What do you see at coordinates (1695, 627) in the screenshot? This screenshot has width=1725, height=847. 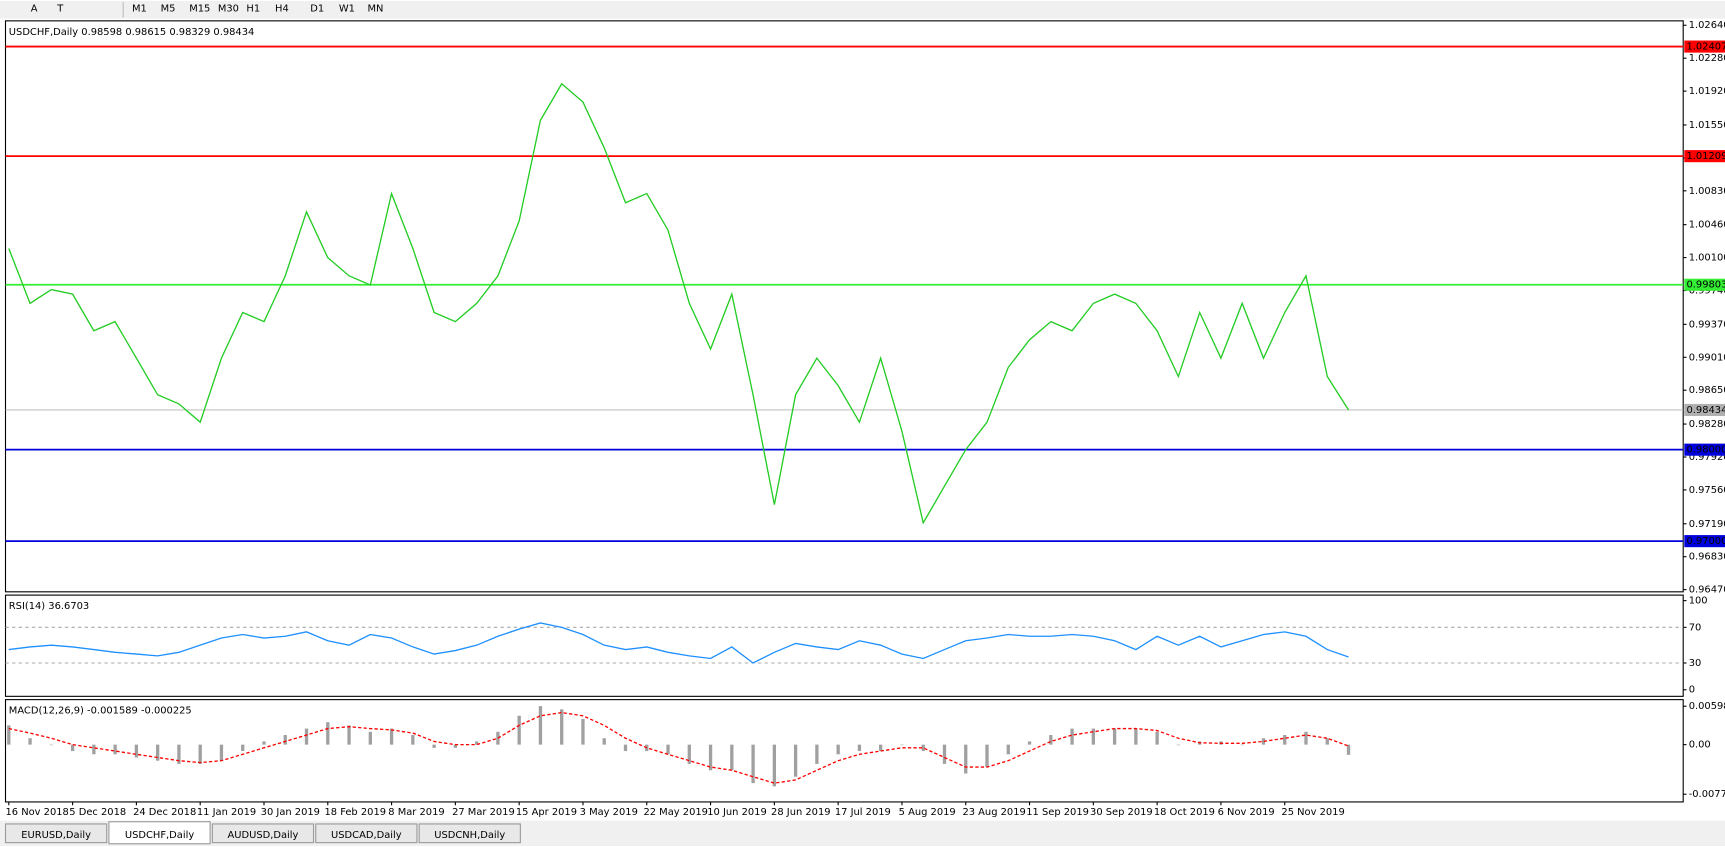 I see `y-tick-label: 70` at bounding box center [1695, 627].